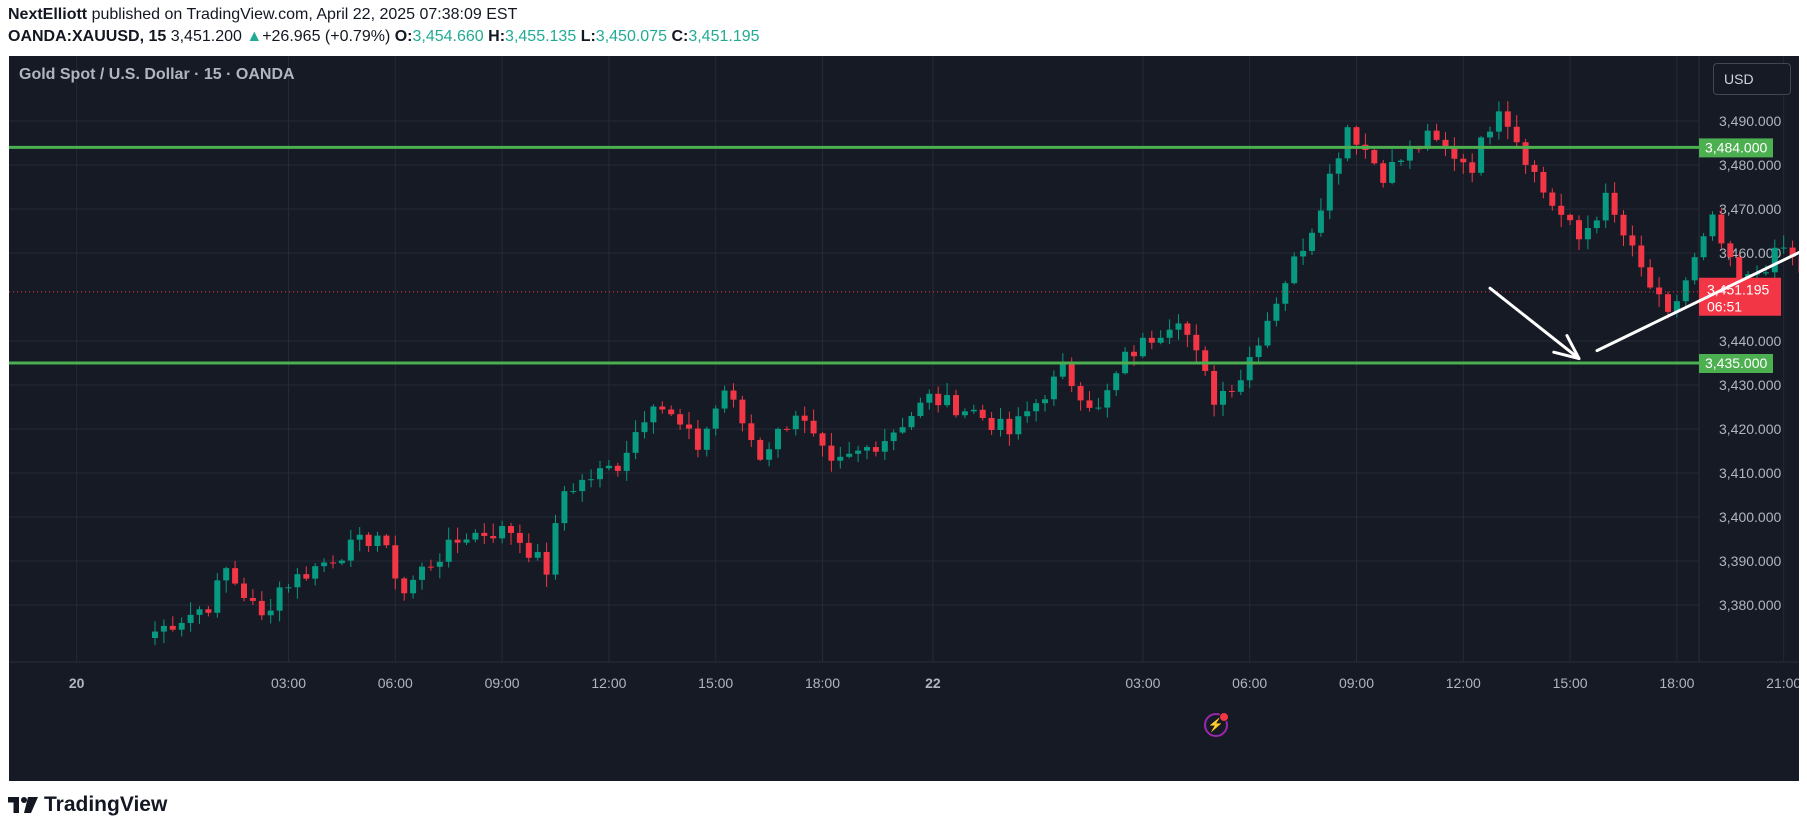 Image resolution: width=1807 pixels, height=827 pixels. What do you see at coordinates (1750, 473) in the screenshot?
I see `y-tick-label: 3,410.000` at bounding box center [1750, 473].